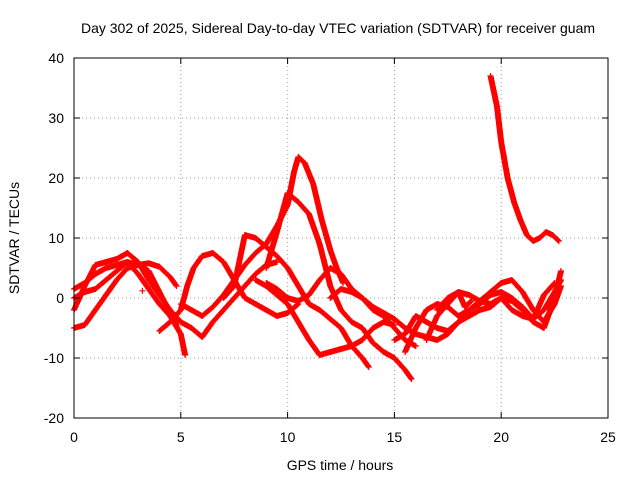  I want to click on y-axis-title: SDTVAR / TECUs, so click(14, 238).